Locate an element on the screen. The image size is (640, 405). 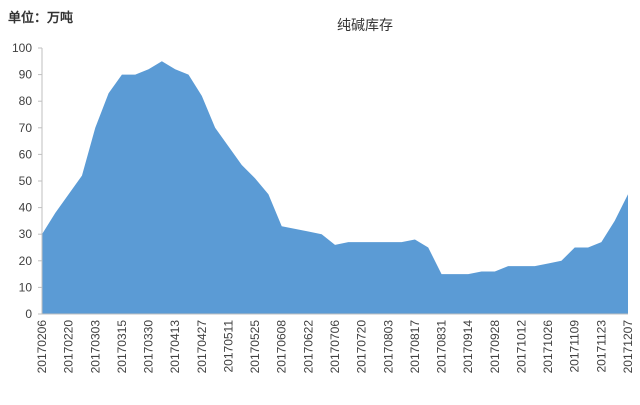
x-tick-label: 20170831 is located at coordinates (442, 347).